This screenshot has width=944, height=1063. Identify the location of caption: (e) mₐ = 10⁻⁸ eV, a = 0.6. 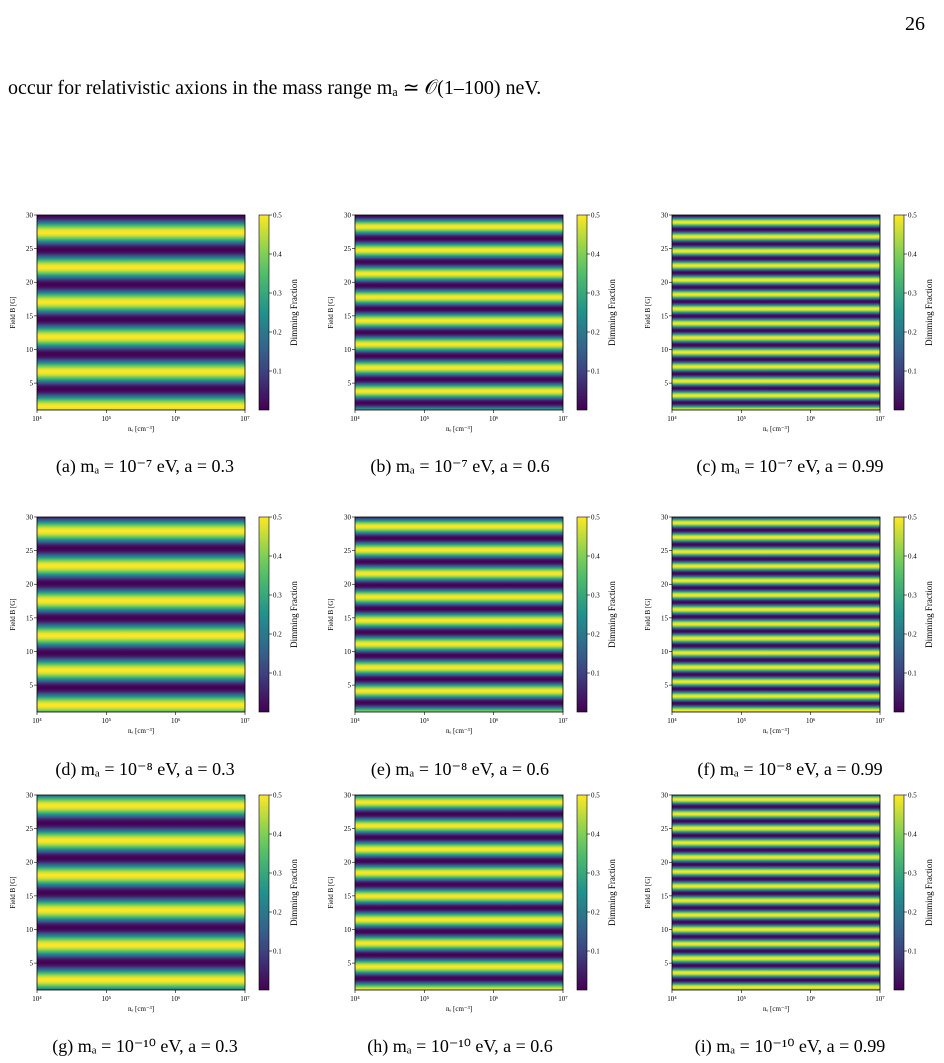
(460, 769).